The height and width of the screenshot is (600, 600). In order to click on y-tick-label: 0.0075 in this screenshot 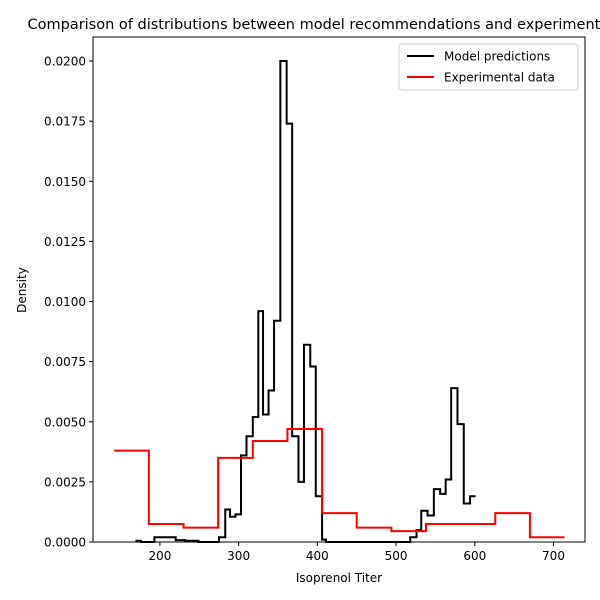, I will do `click(65, 362)`.